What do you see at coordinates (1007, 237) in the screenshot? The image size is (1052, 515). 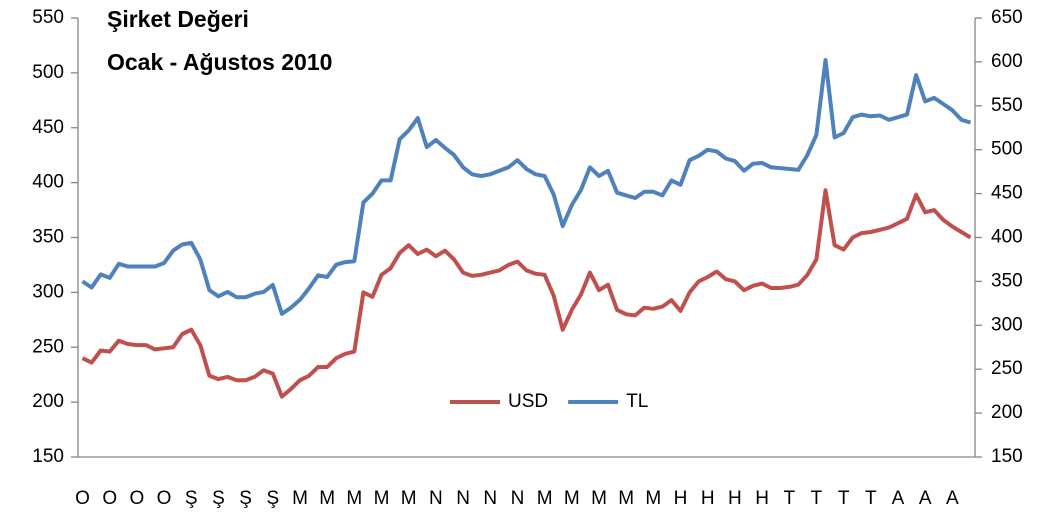 I see `y2-tick-label: 400` at bounding box center [1007, 237].